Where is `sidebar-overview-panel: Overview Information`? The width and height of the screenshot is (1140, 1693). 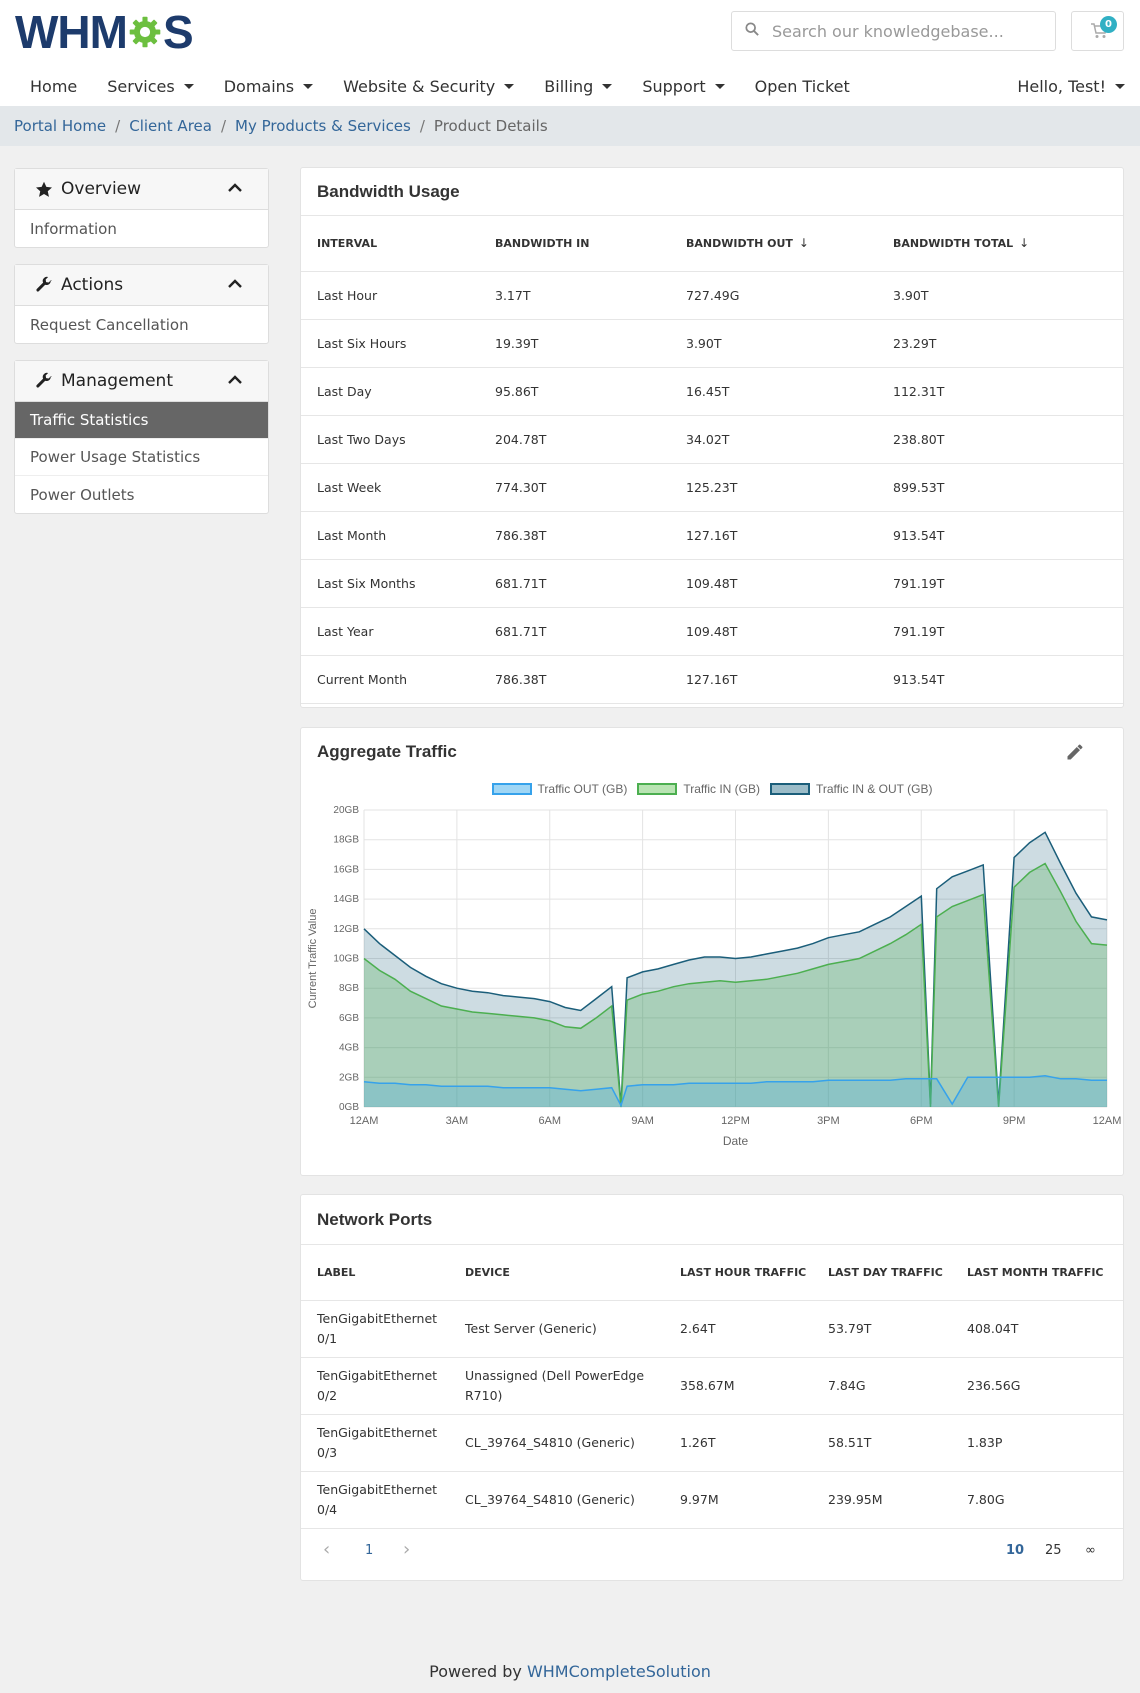
sidebar-overview-panel: Overview Information is located at coordinates (141, 208).